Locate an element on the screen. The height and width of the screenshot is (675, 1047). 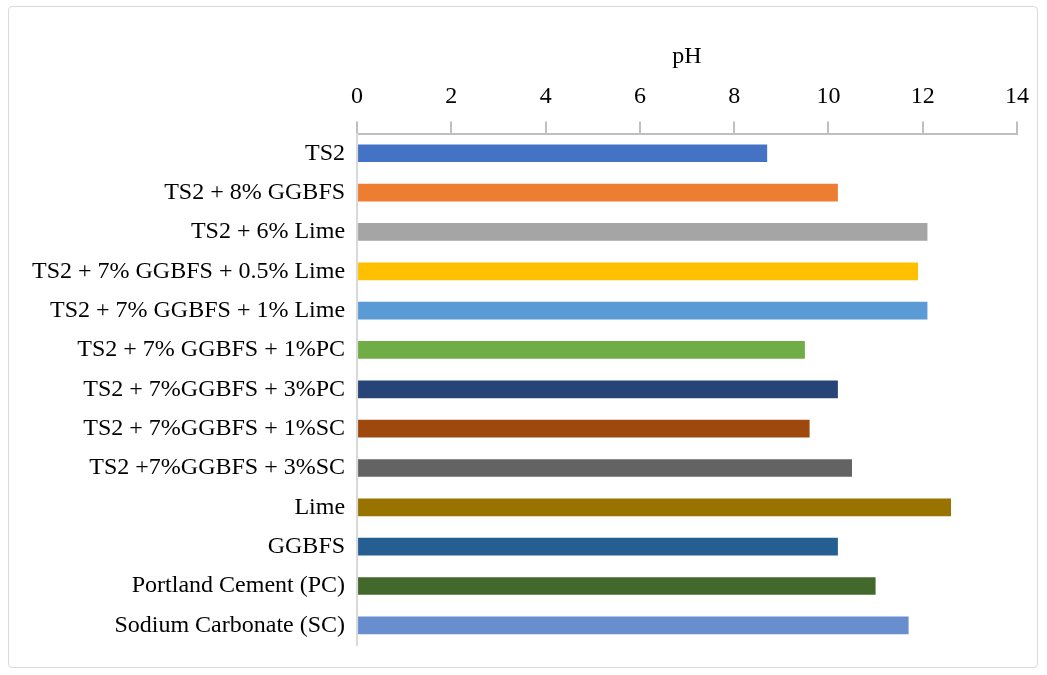
y-tick-label: TS2 + 6% Lime is located at coordinates (268, 230).